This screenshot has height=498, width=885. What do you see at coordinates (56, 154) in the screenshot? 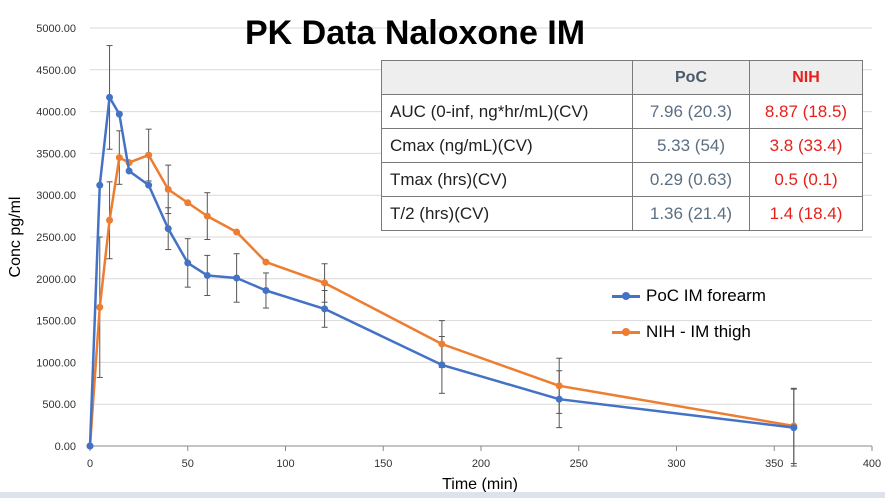
I see `y-tick-label: 3500.00` at bounding box center [56, 154].